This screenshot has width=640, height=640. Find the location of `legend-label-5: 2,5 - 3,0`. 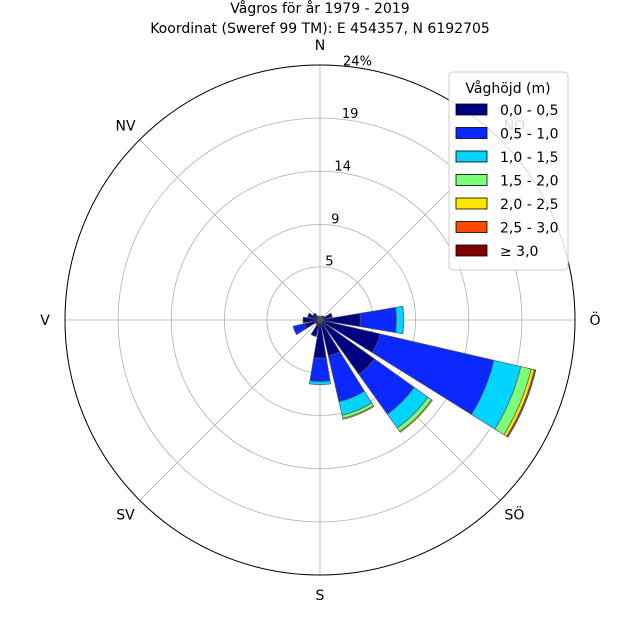

legend-label-5: 2,5 - 3,0 is located at coordinates (529, 229).